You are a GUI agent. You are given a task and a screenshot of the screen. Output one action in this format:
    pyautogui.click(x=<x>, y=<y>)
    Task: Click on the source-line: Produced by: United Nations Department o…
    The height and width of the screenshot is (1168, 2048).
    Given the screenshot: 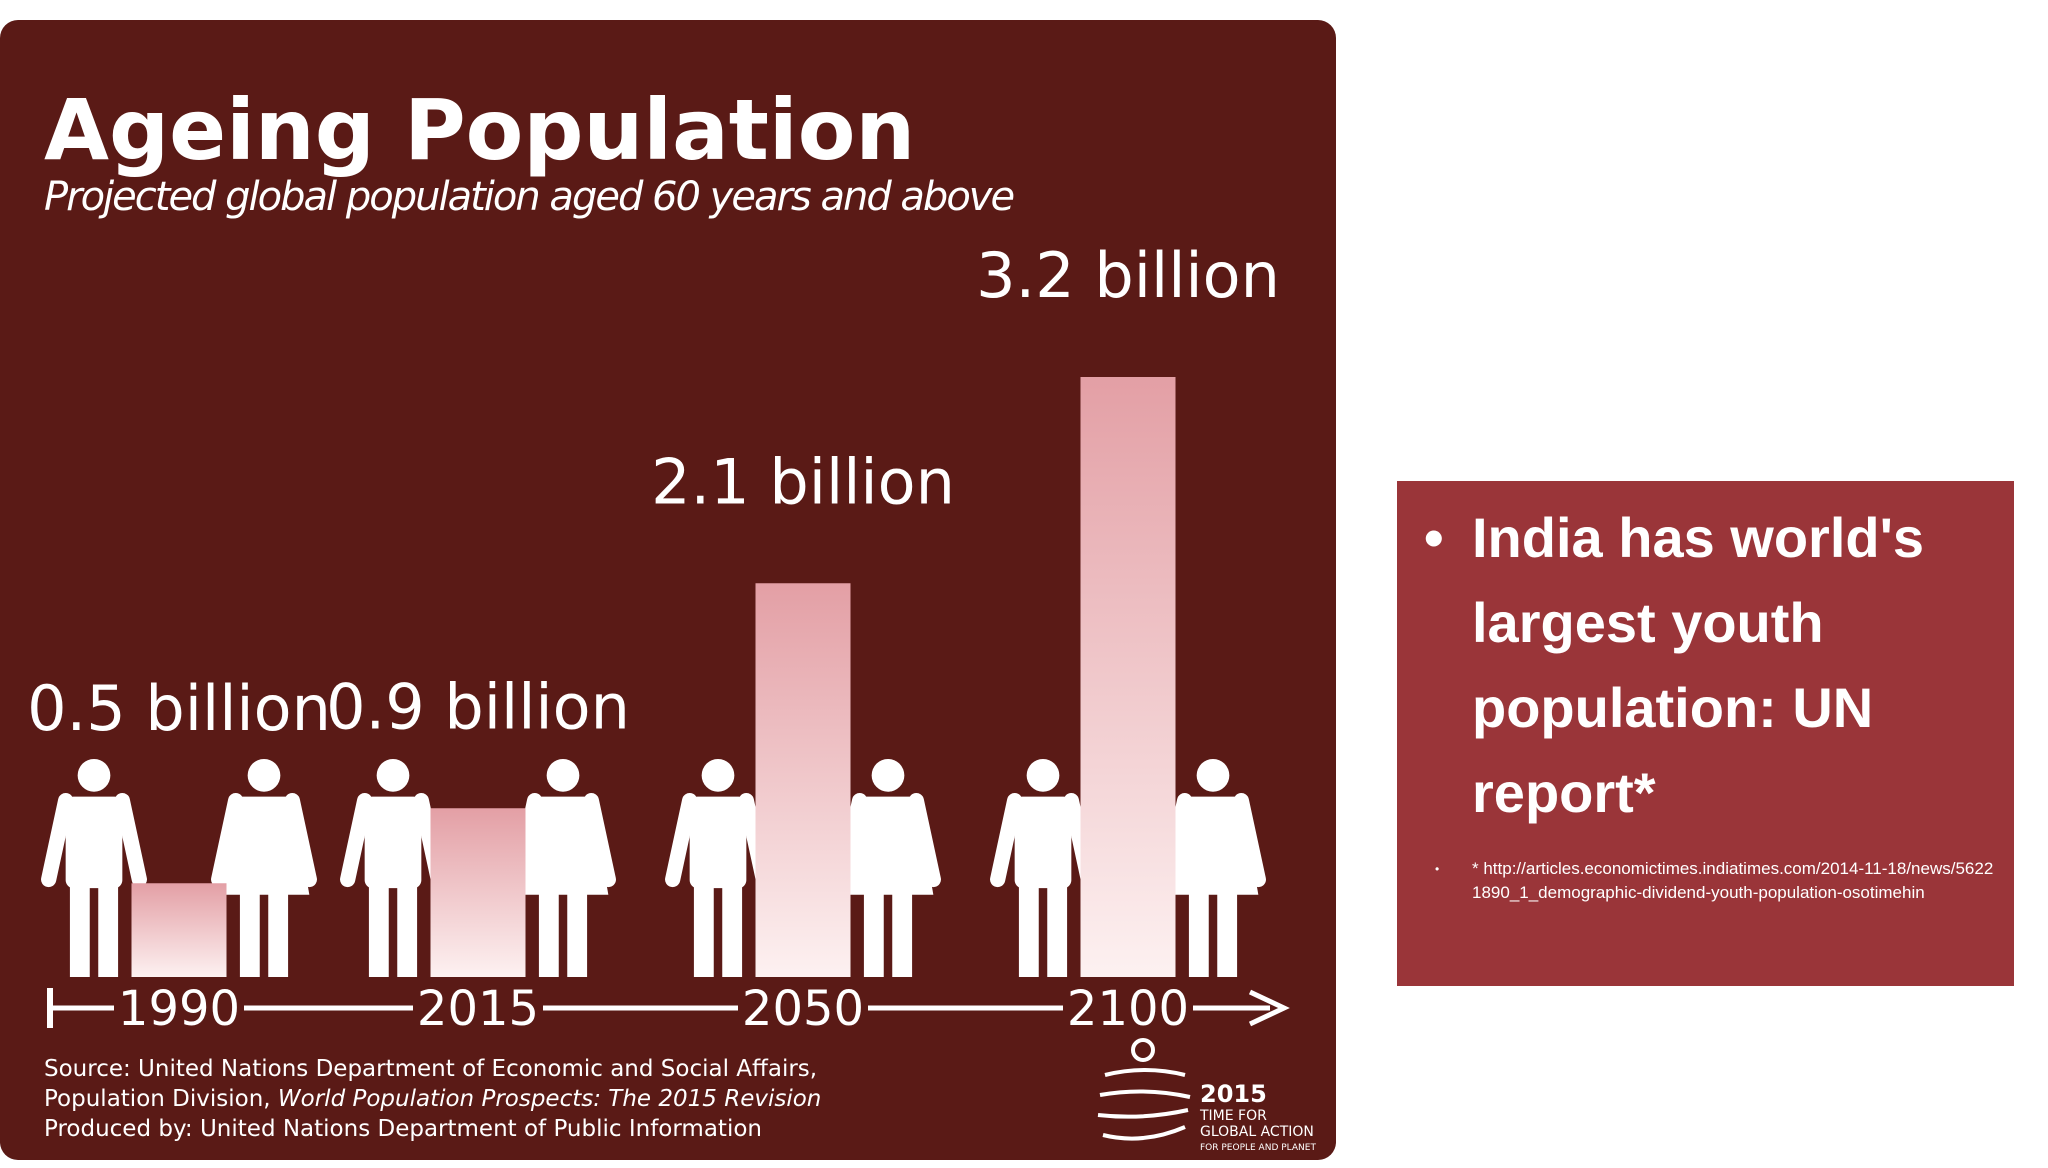 What is the action you would take?
    pyautogui.click(x=403, y=1129)
    